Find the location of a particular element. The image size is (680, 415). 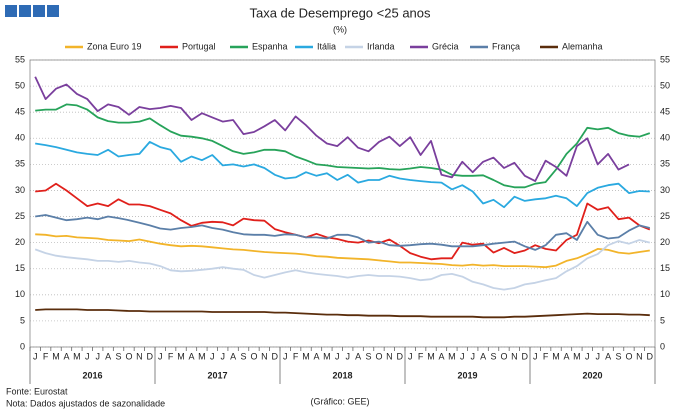

year-label: 2017 is located at coordinates (217, 375).